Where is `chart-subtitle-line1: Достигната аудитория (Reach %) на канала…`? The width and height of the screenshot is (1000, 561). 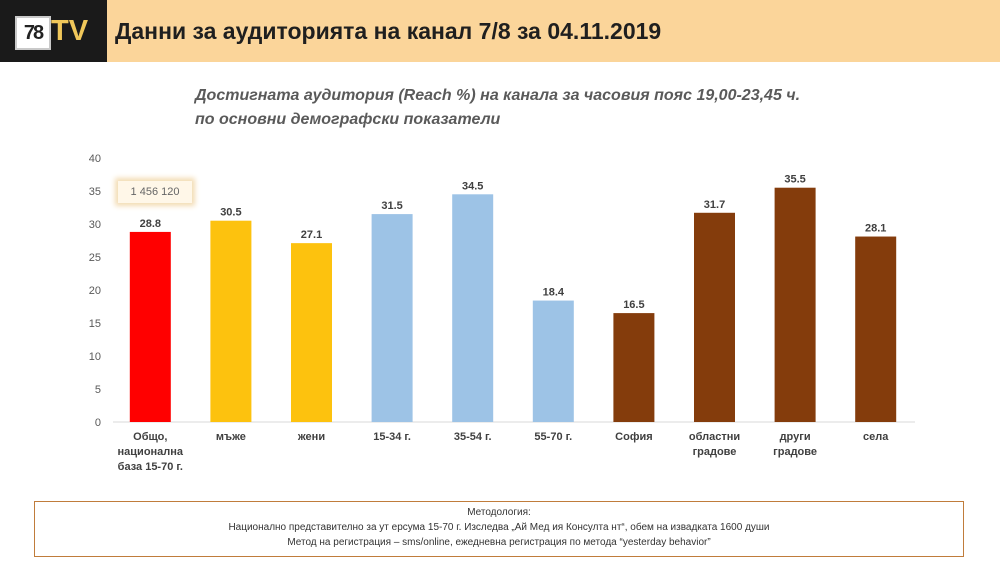
chart-subtitle-line1: Достигната аудитория (Reach %) на канала… is located at coordinates (498, 95).